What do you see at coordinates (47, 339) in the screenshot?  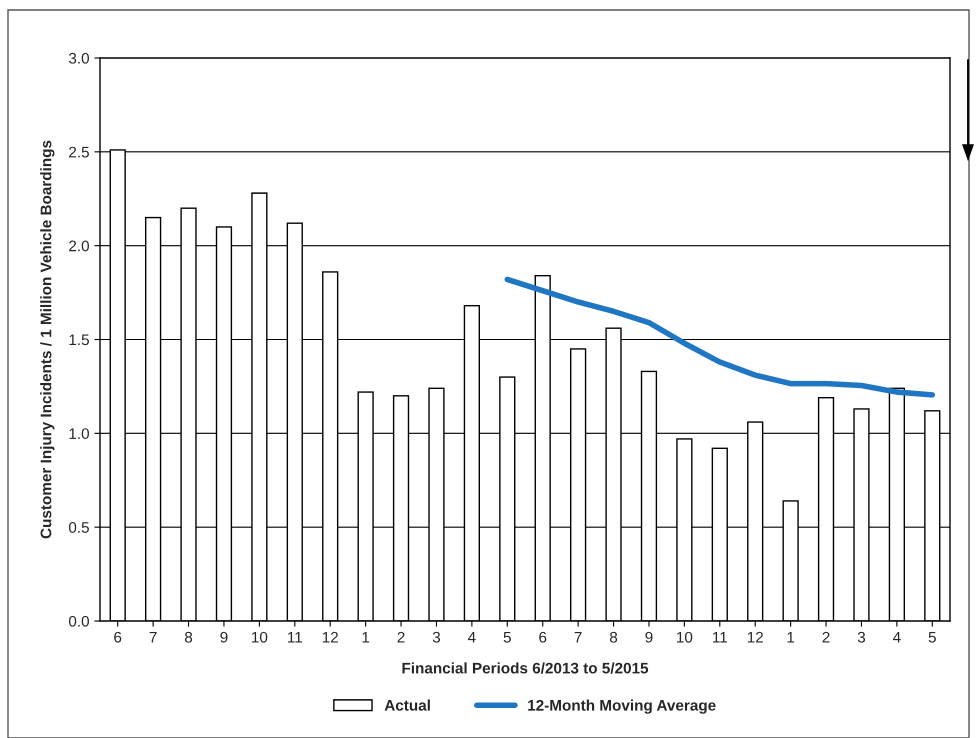 I see `y-axis-title: Customer Injury Incidents / 1 Million Vehicle Boardings` at bounding box center [47, 339].